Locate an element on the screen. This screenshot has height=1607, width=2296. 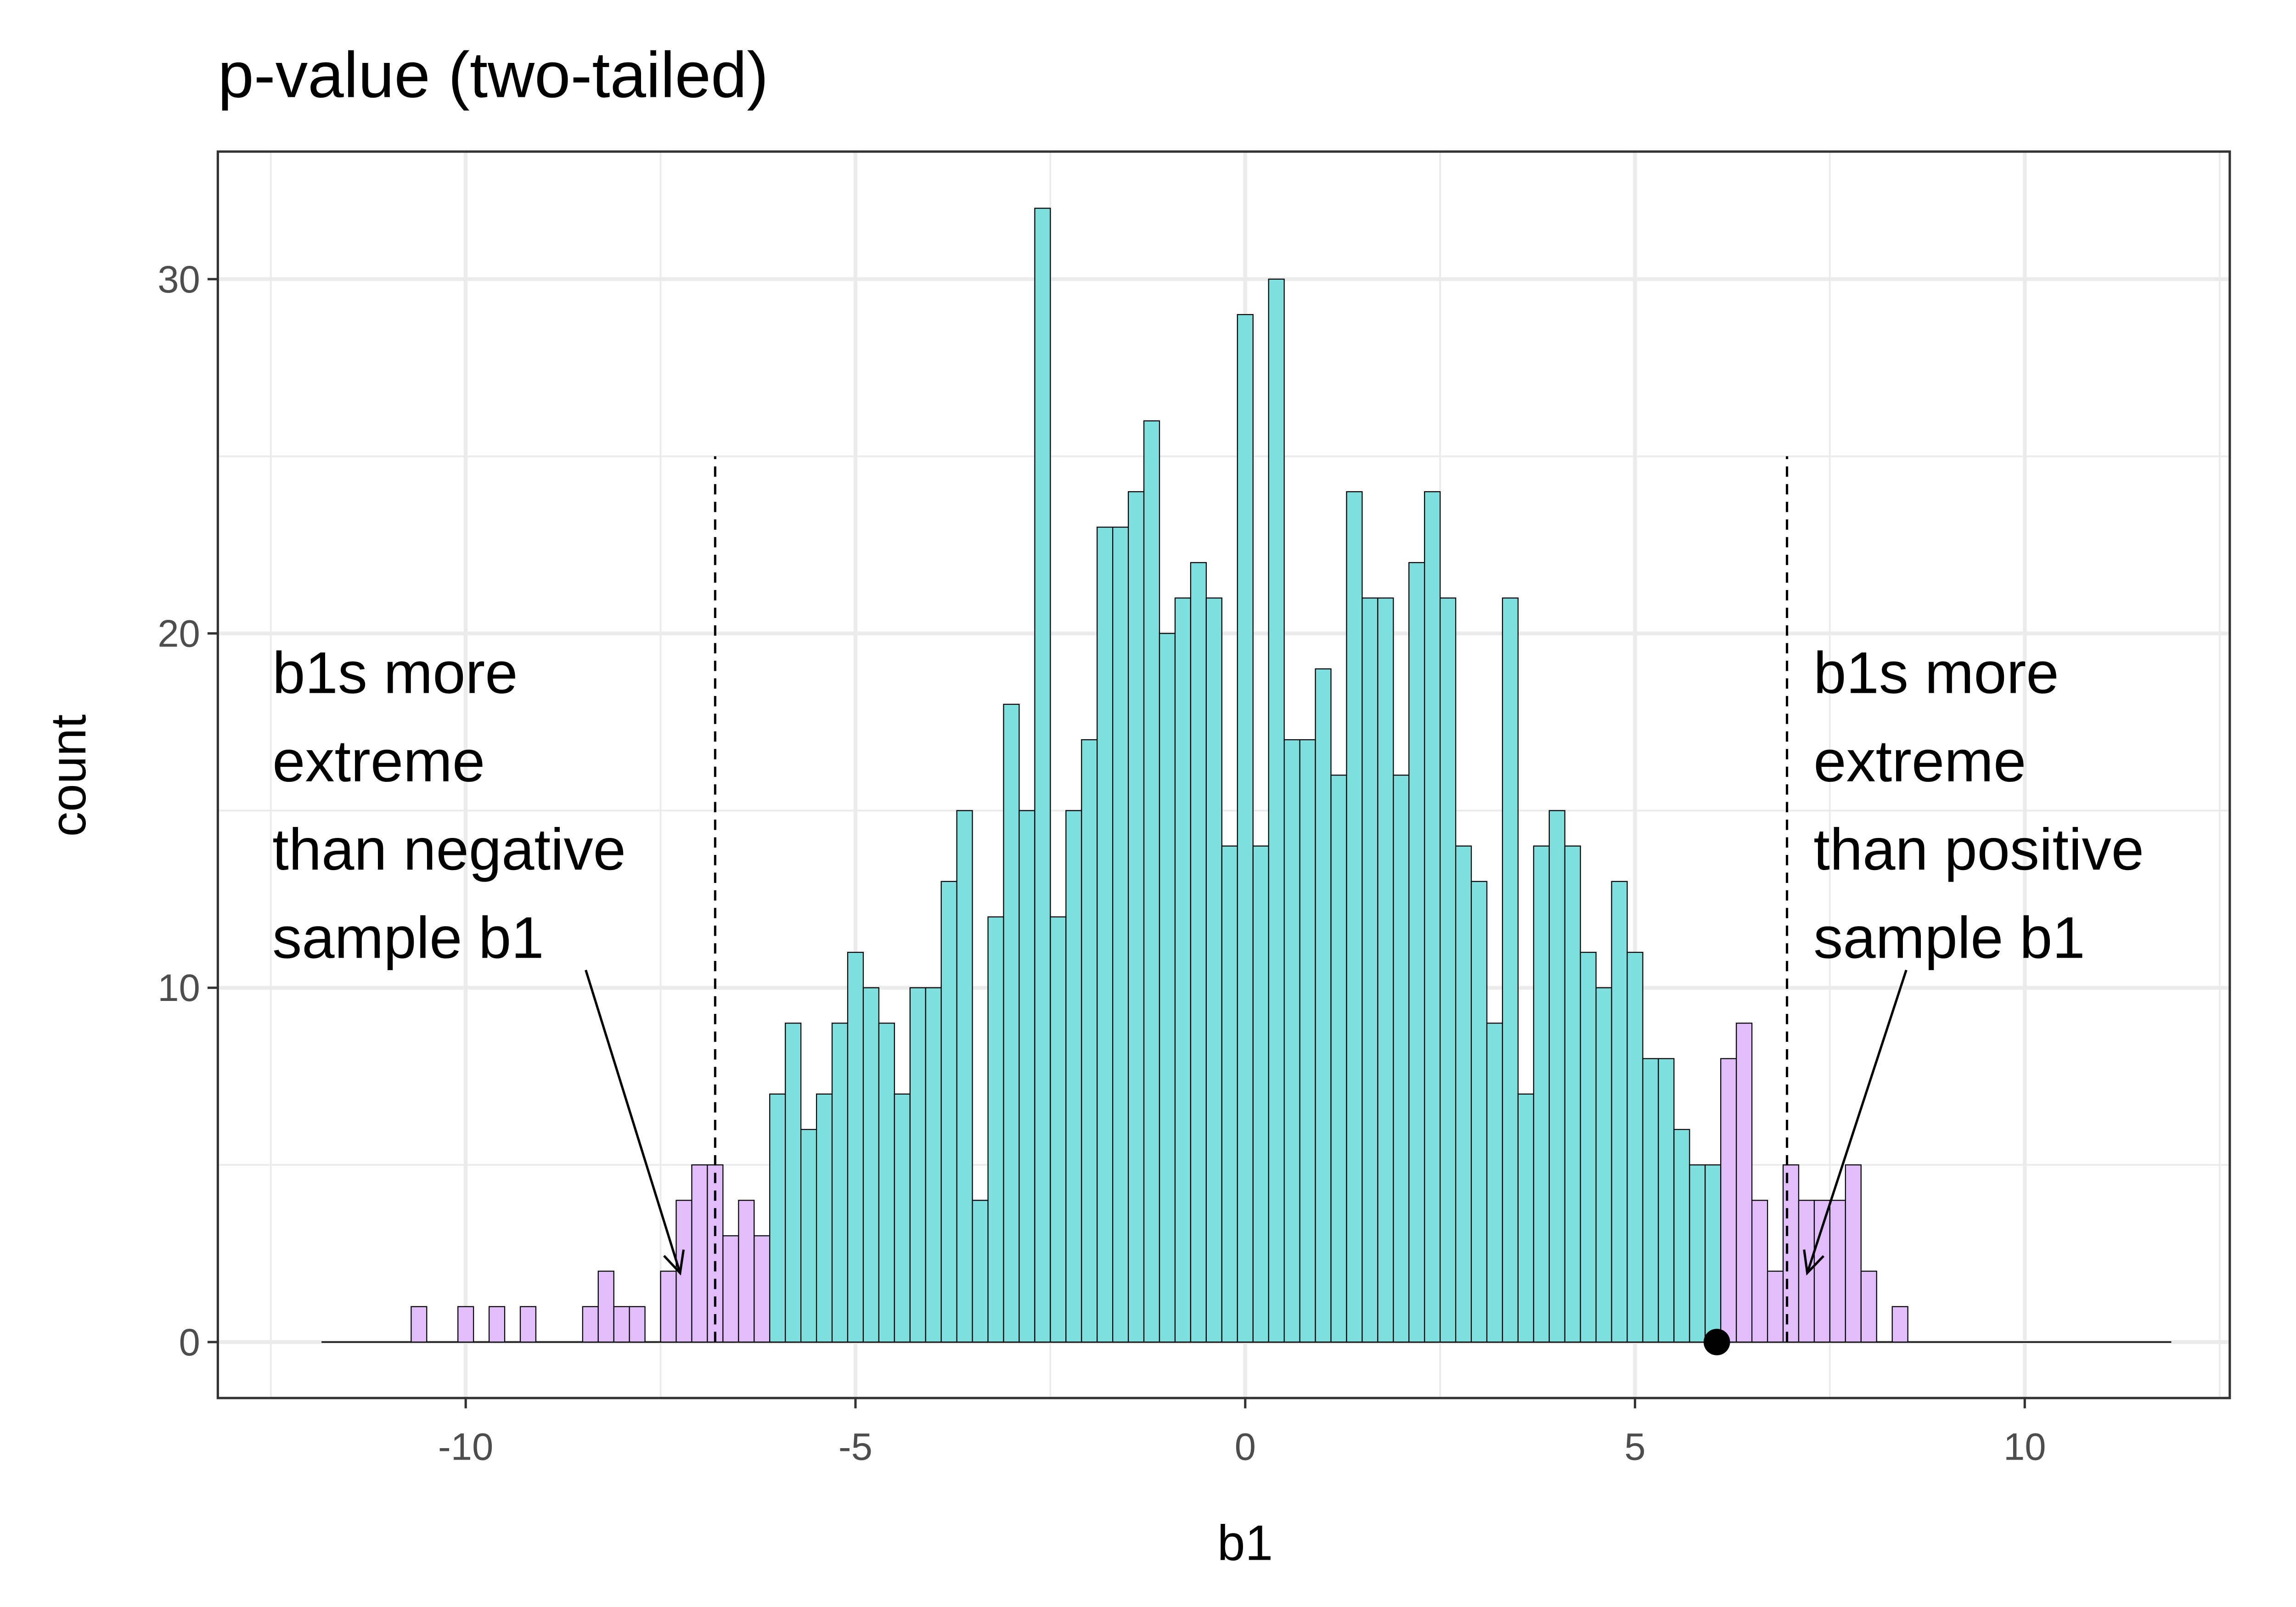
annotation-text: than positive is located at coordinates (1978, 849).